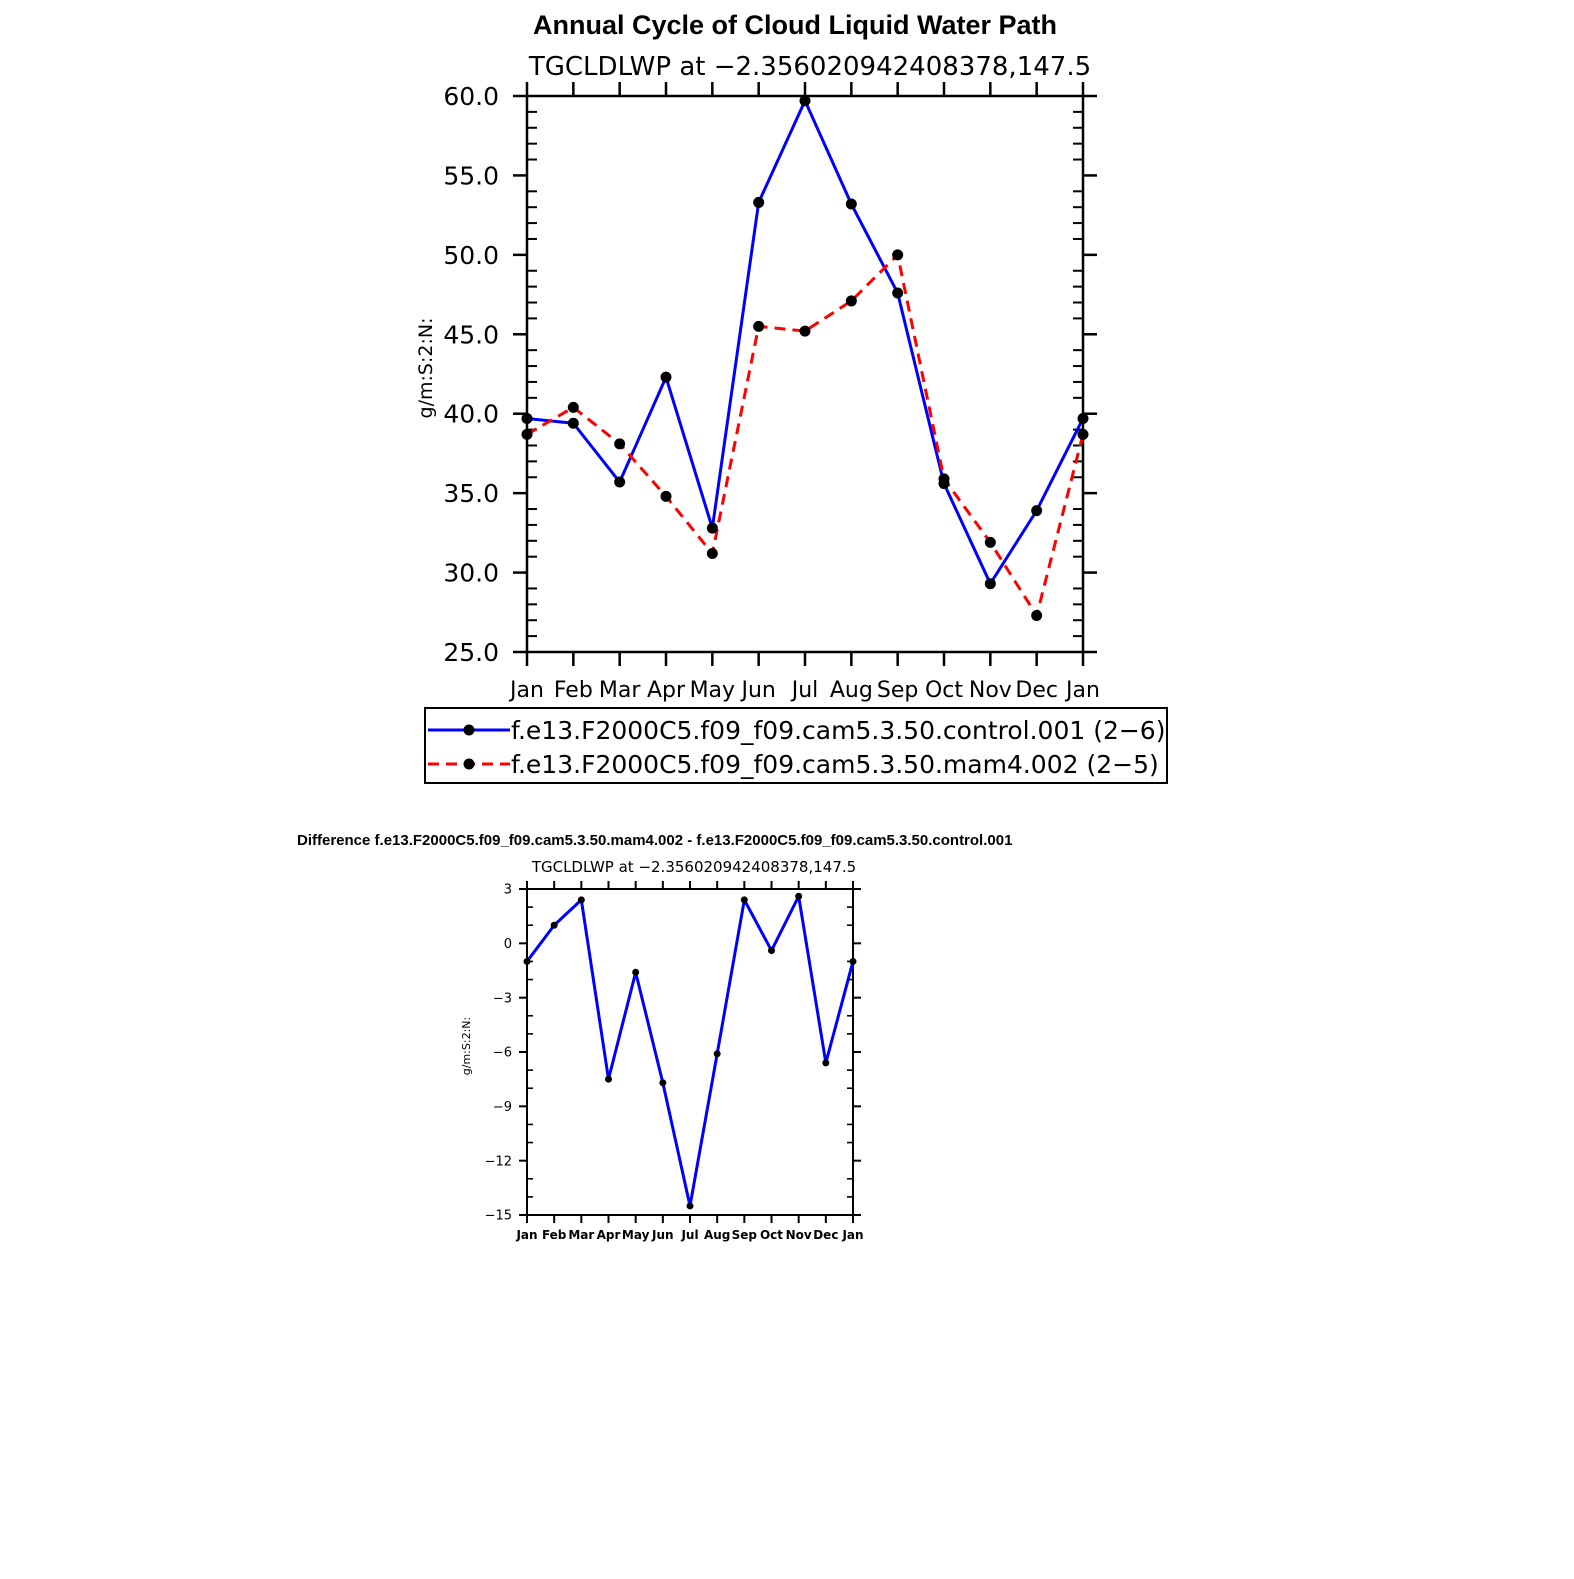 The image size is (1574, 1579). What do you see at coordinates (471, 652) in the screenshot?
I see `y-tick-label: 25.0` at bounding box center [471, 652].